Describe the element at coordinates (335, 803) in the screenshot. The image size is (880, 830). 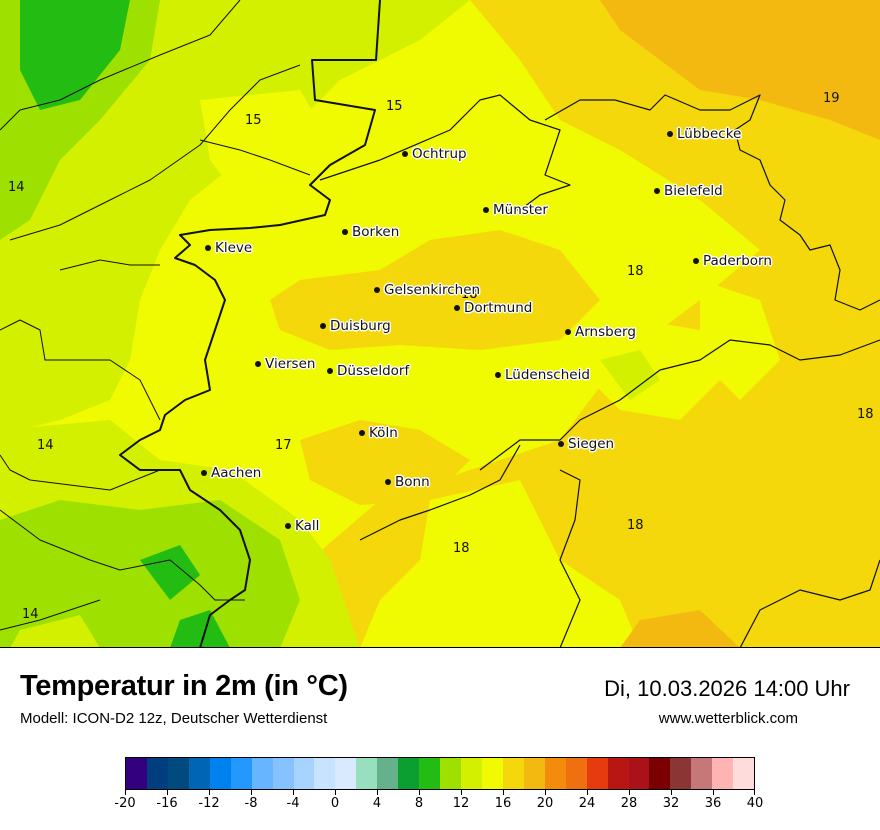
I see `tick-label: 0` at that location.